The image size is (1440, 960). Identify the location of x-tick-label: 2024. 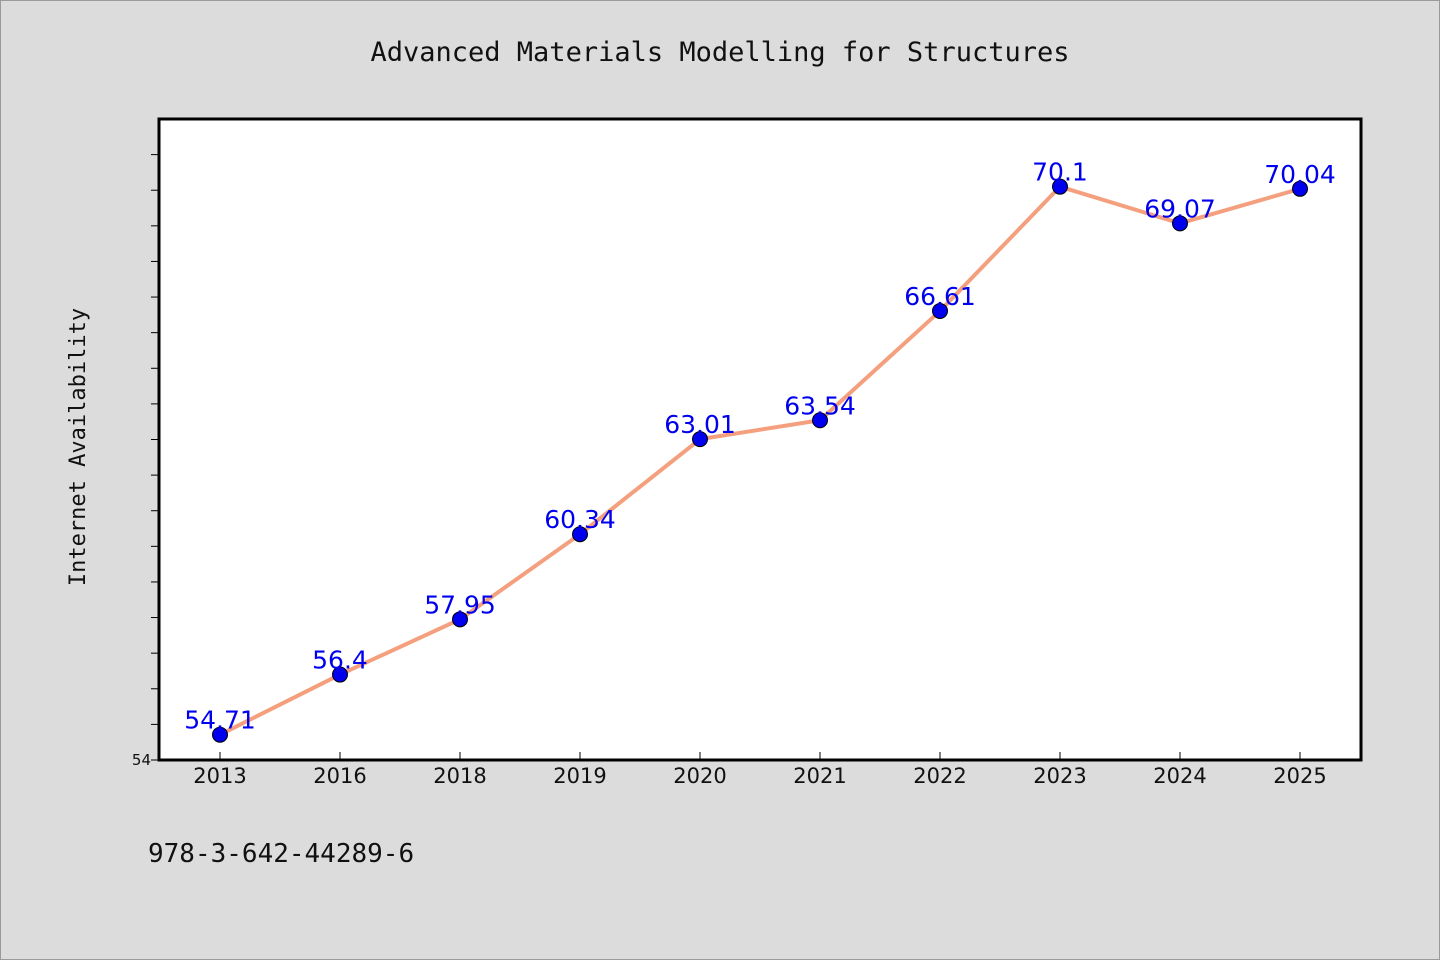
(1179, 776).